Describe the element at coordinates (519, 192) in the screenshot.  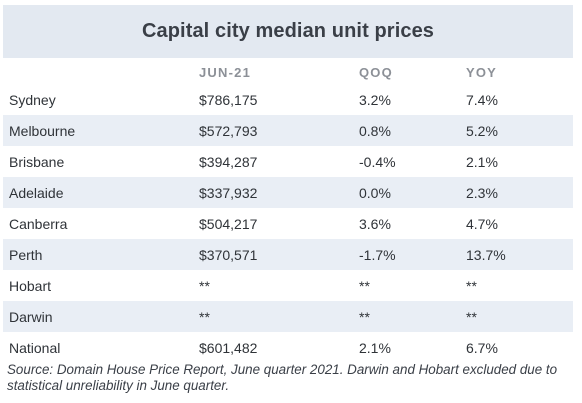
I see `yoy-cell: 2.3%` at that location.